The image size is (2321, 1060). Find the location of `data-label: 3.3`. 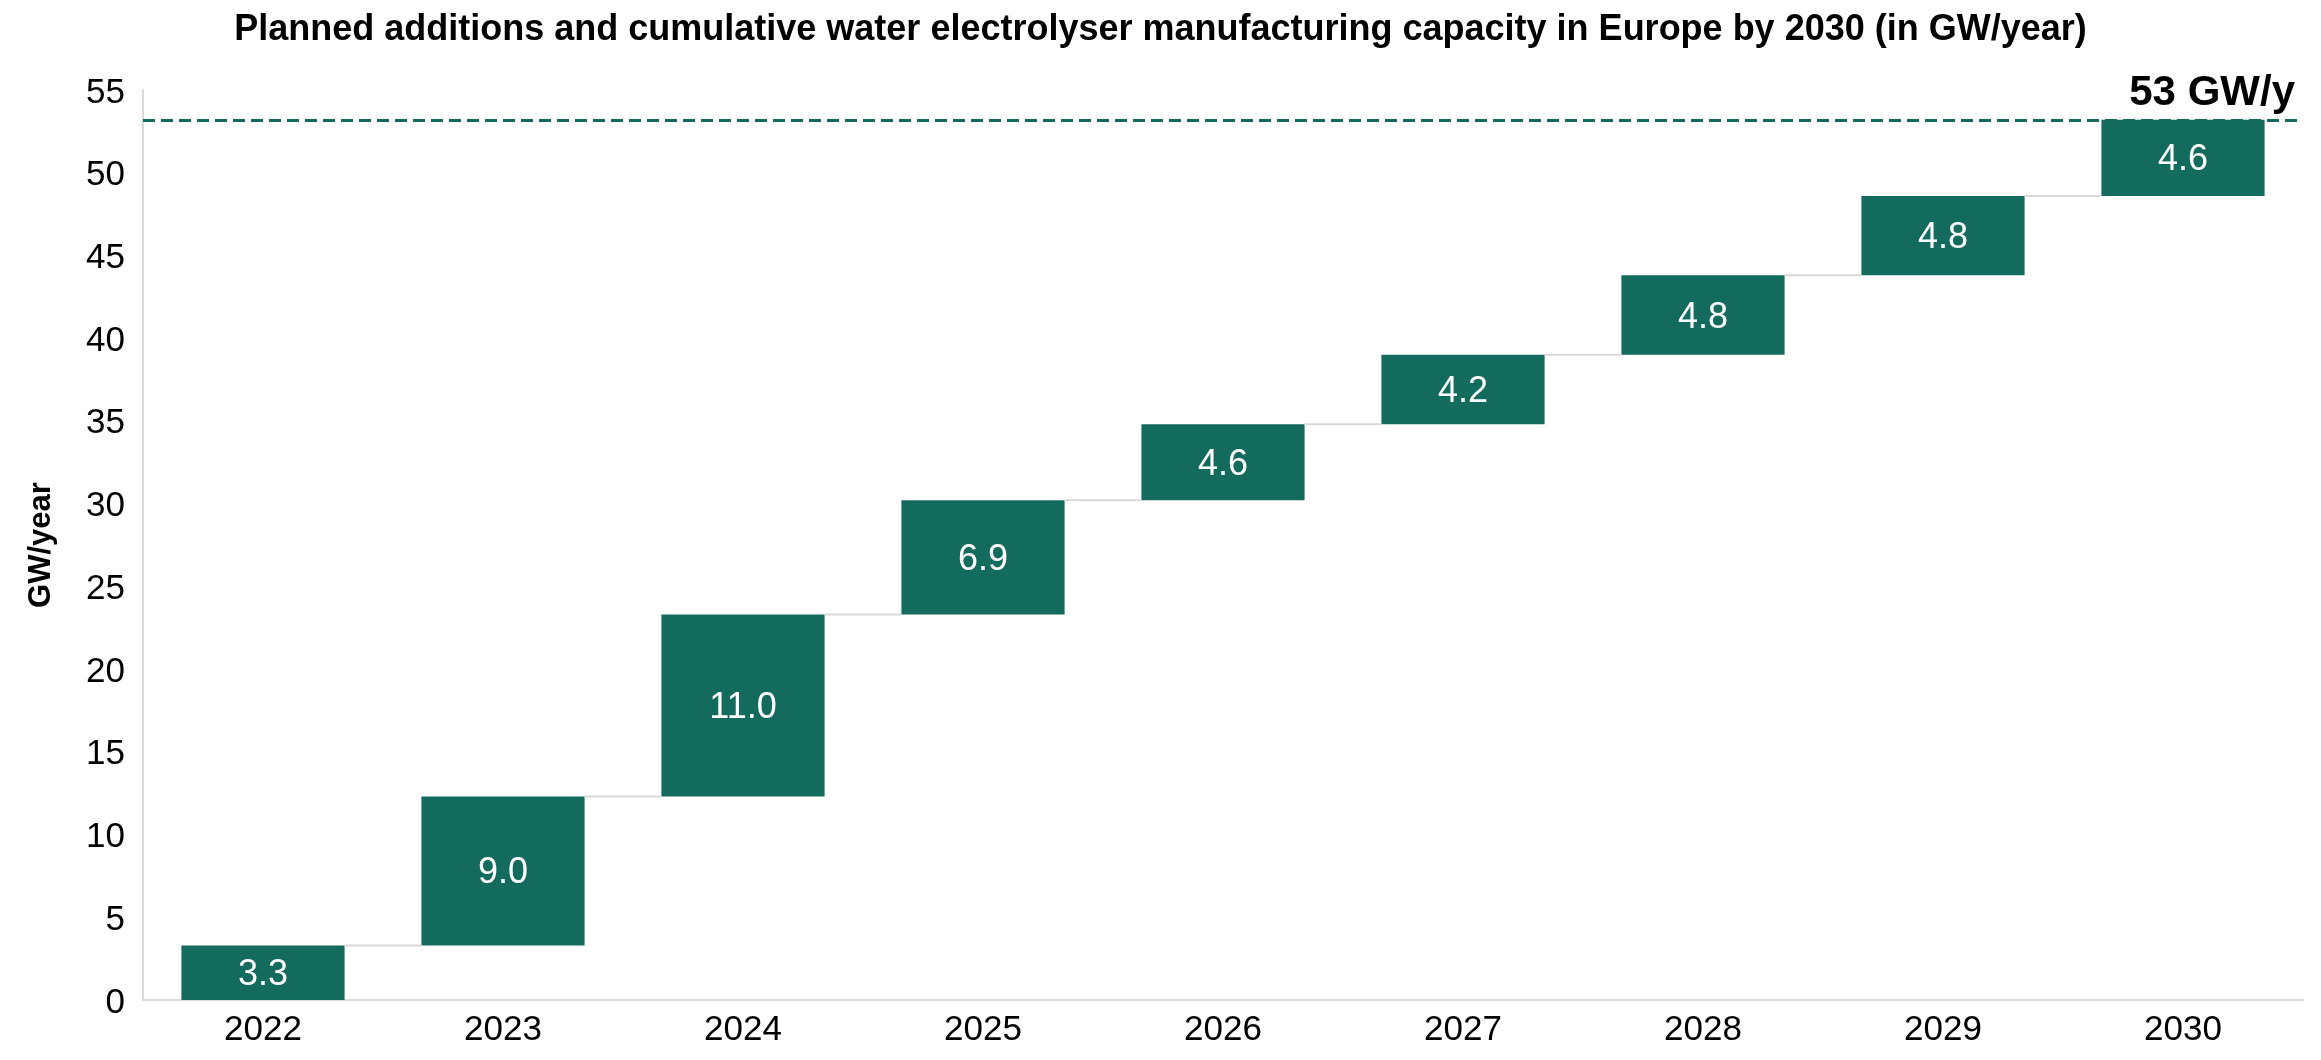

data-label: 3.3 is located at coordinates (263, 973).